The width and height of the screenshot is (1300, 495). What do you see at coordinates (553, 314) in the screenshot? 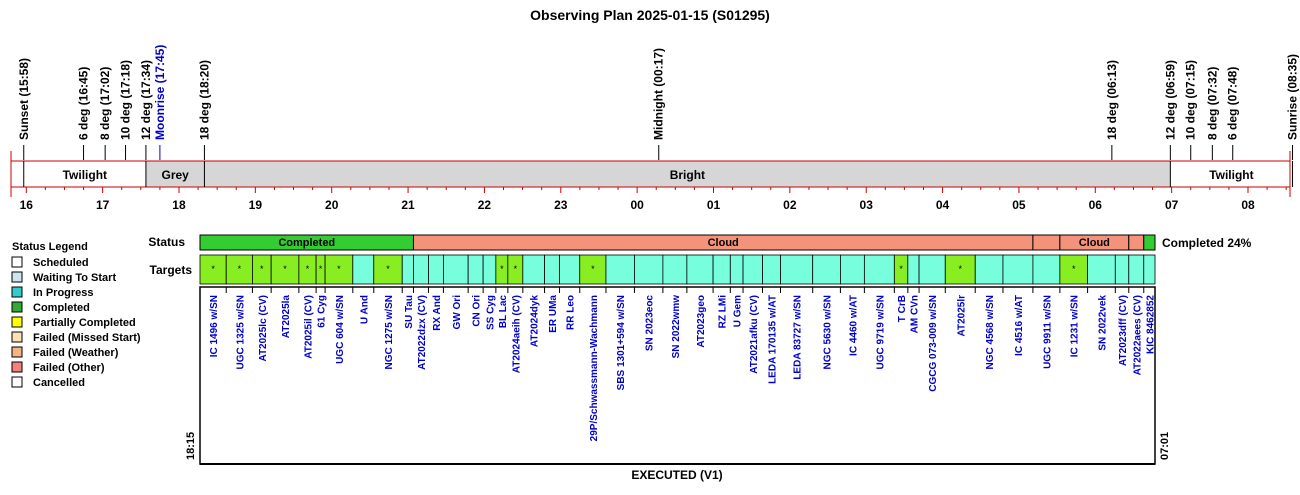
I see `target-name: ER UMa` at bounding box center [553, 314].